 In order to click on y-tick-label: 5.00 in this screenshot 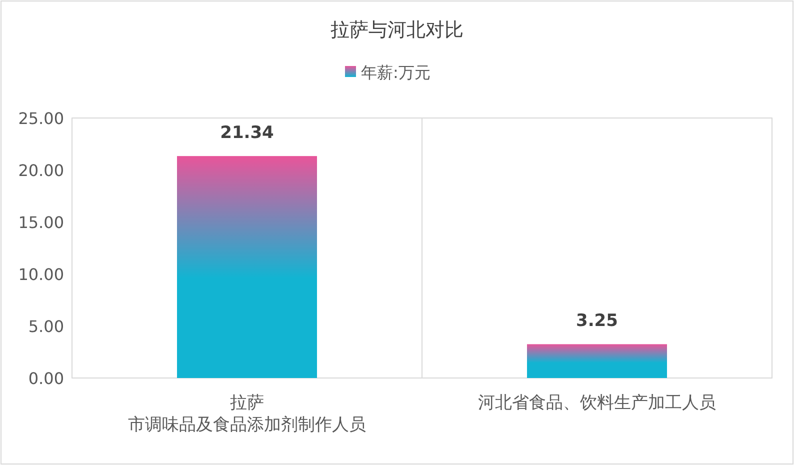, I will do `click(46, 326)`.